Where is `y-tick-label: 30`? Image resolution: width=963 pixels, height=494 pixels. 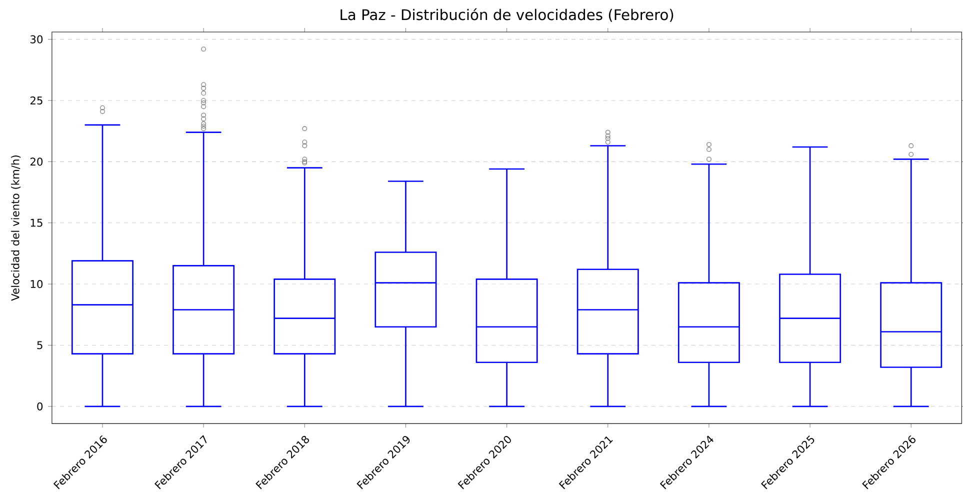
y-tick-label: 30 is located at coordinates (36, 39).